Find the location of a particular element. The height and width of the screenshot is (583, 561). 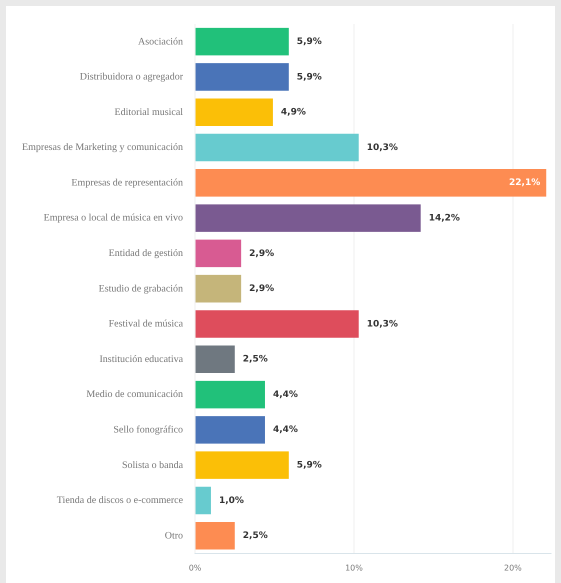

y-tick-label: Entidad de gestión is located at coordinates (146, 254).